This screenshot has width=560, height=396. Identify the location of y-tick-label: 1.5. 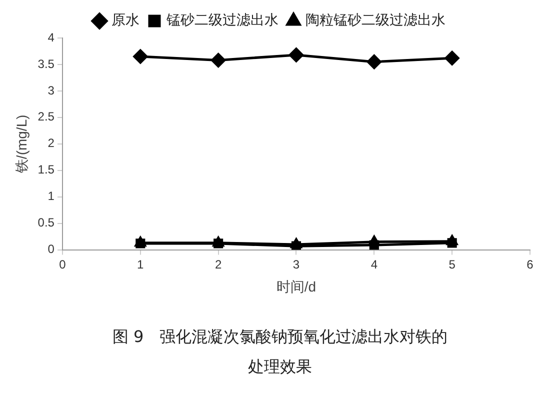
(46, 169).